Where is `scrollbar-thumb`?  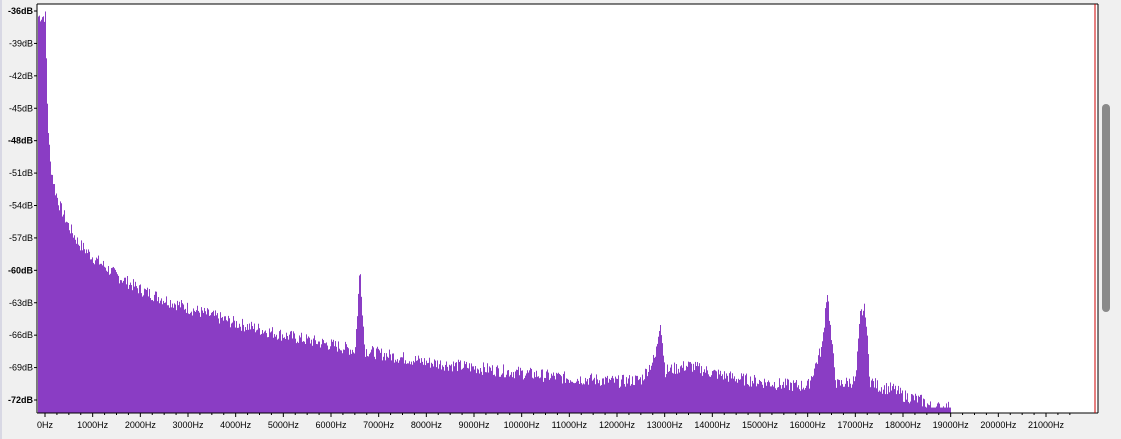
scrollbar-thumb is located at coordinates (1106, 208).